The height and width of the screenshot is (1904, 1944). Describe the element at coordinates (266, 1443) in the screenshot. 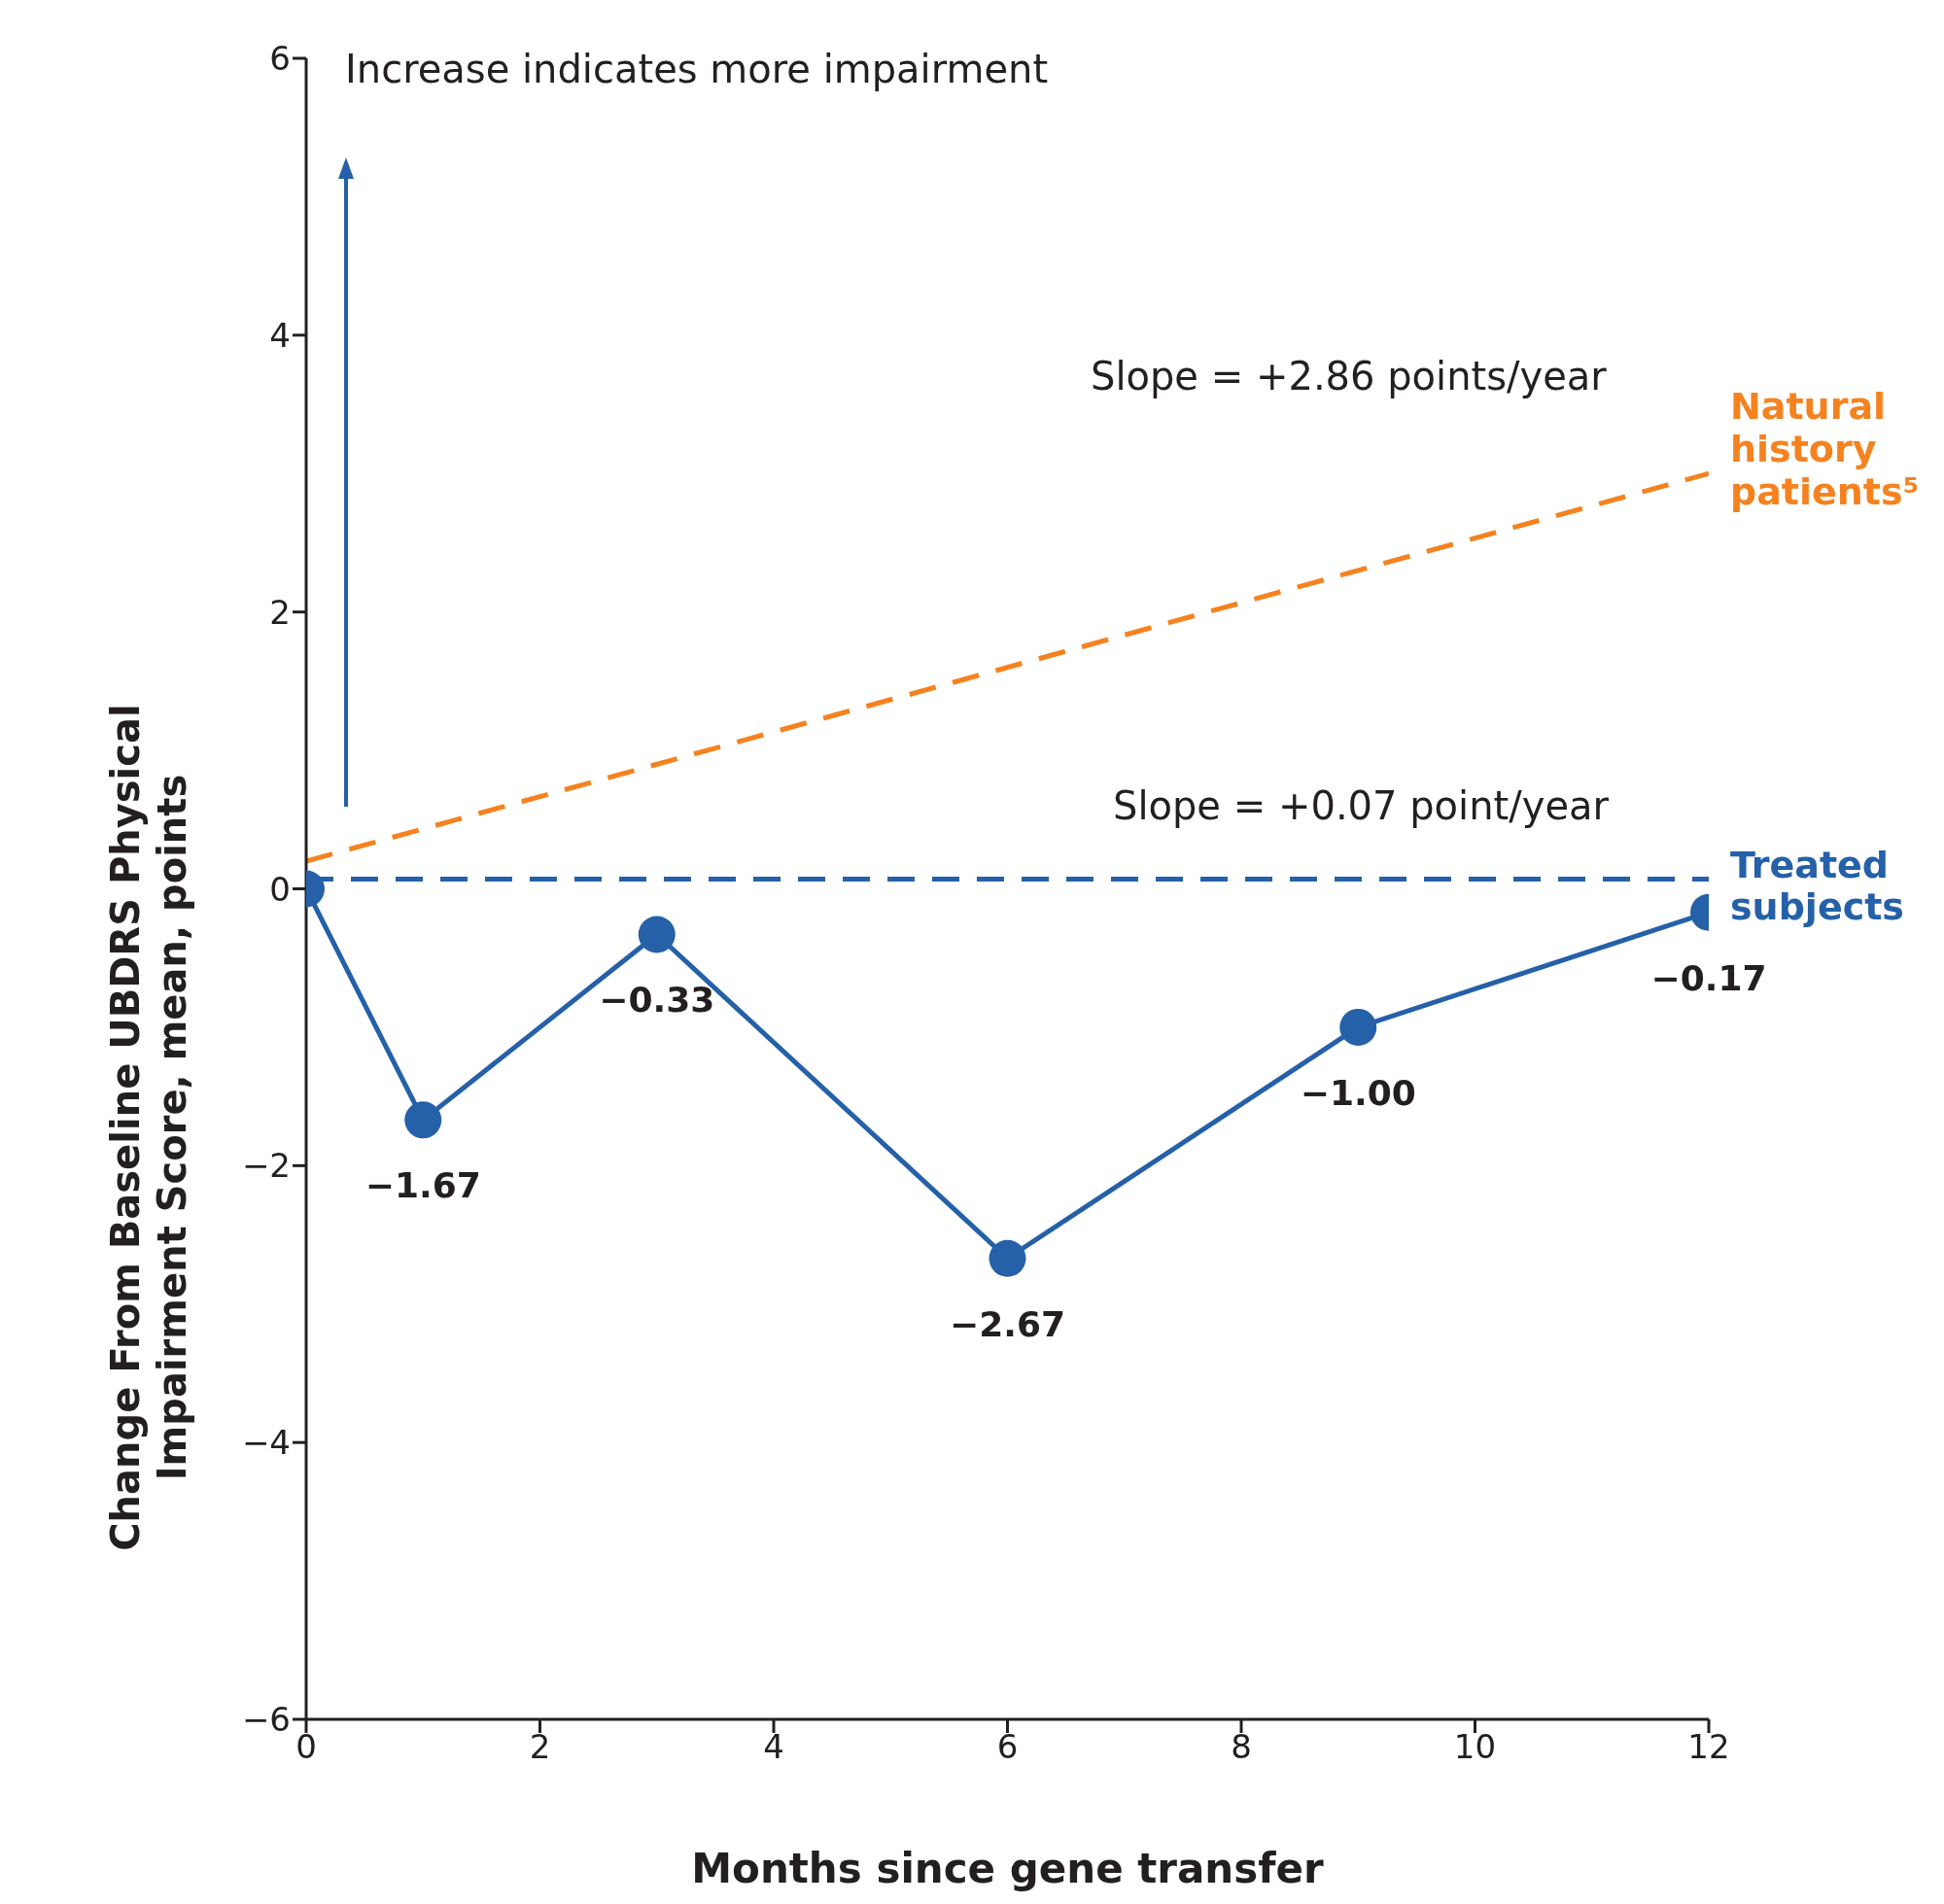

I see `y-tick-label: −4` at that location.